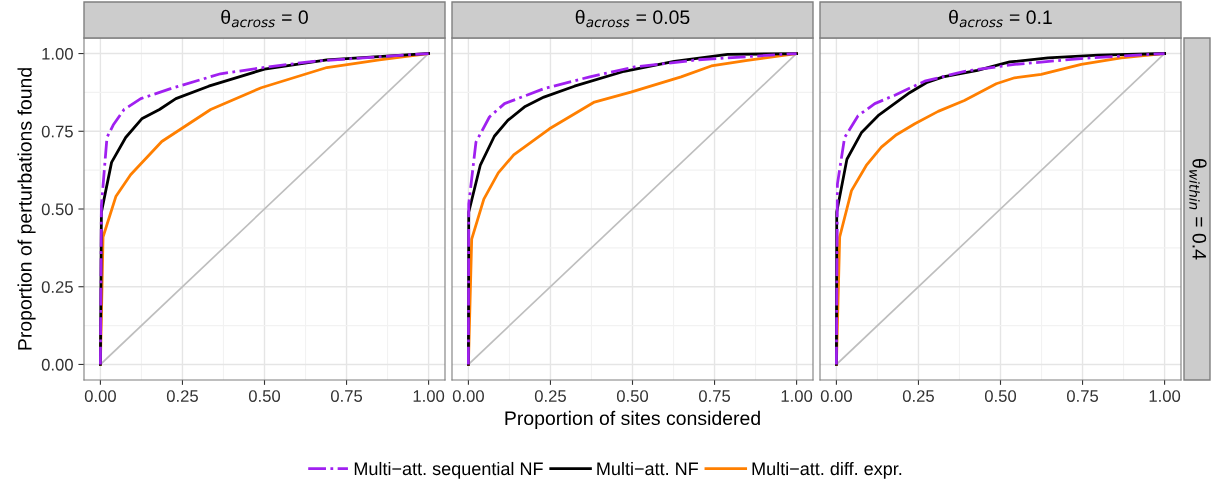  What do you see at coordinates (827, 470) in the screenshot?
I see `legend-label: Multi−att. diff. expr.` at bounding box center [827, 470].